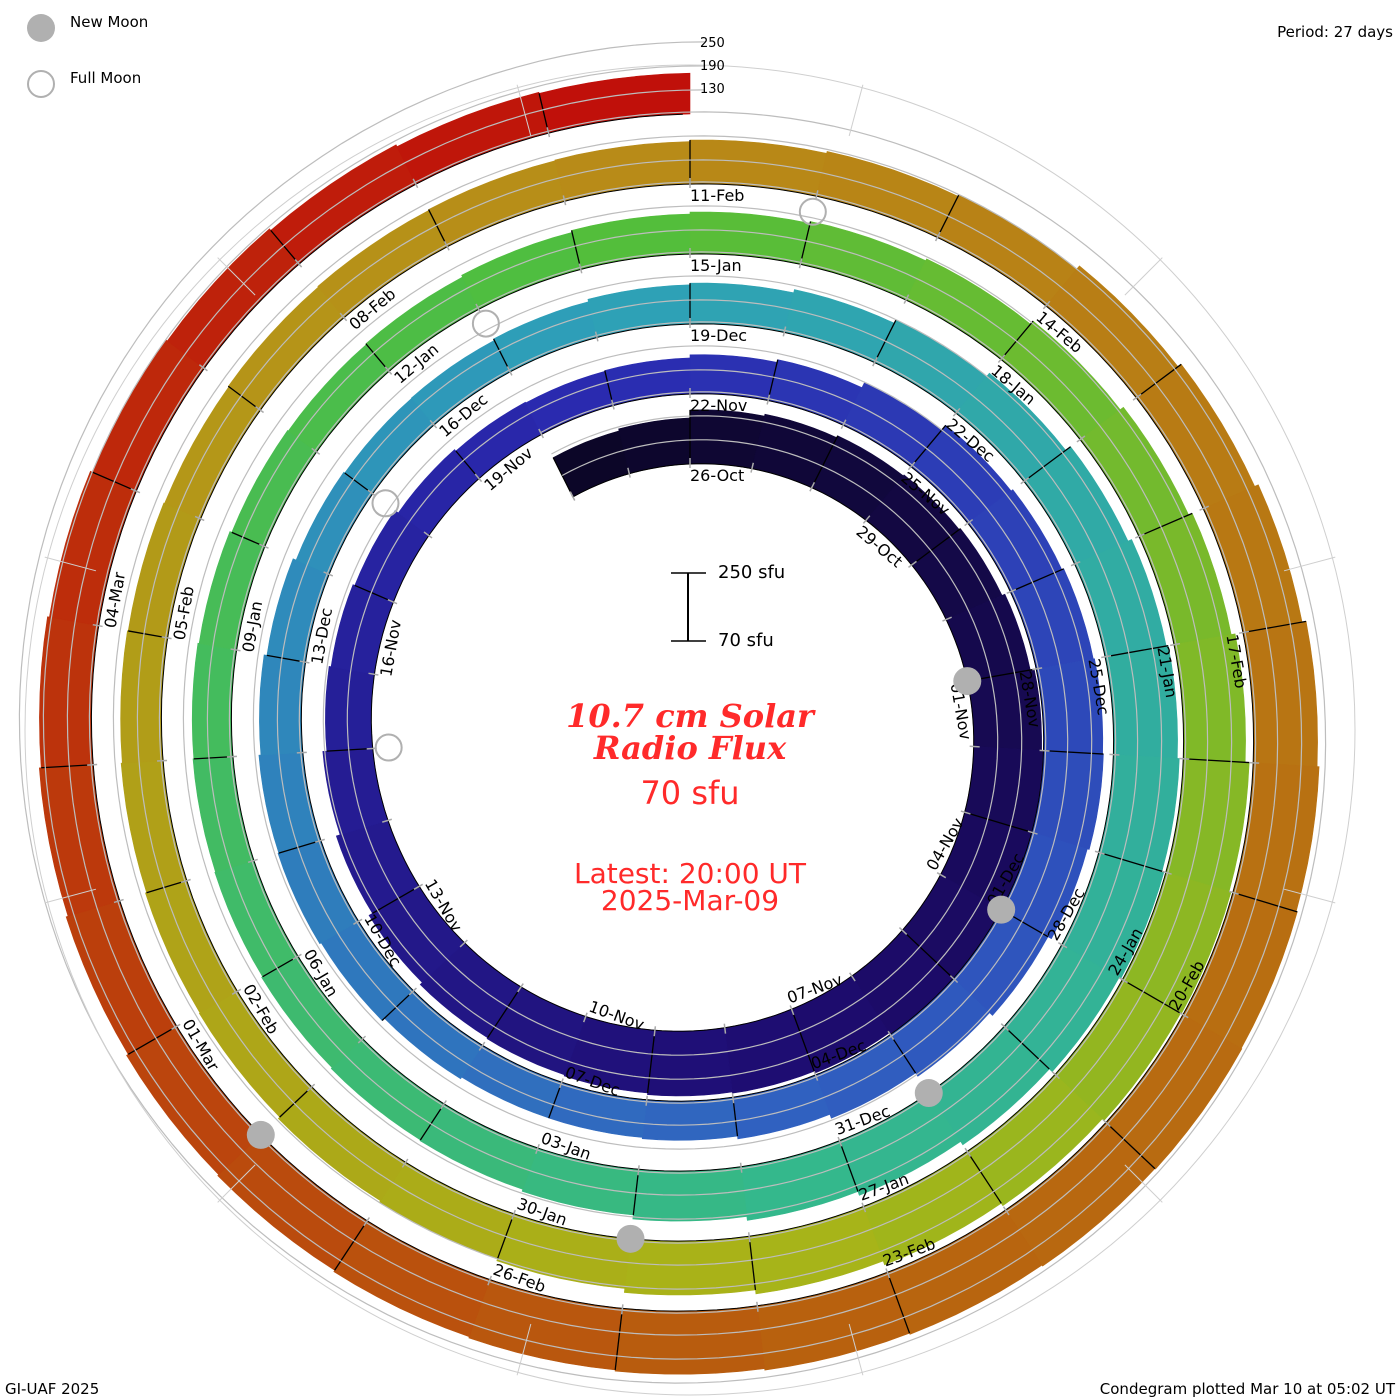 This screenshot has width=1400, height=1400. Describe the element at coordinates (106, 78) in the screenshot. I see `full-moon-legend-label: Full Moon` at that location.